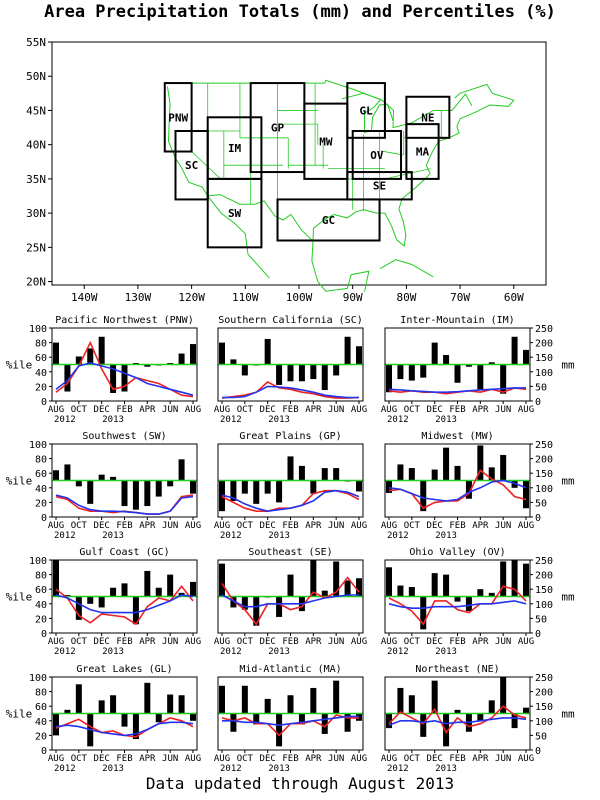  What do you see at coordinates (538, 634) in the screenshot?
I see `right-tick-label: 0` at bounding box center [538, 634].